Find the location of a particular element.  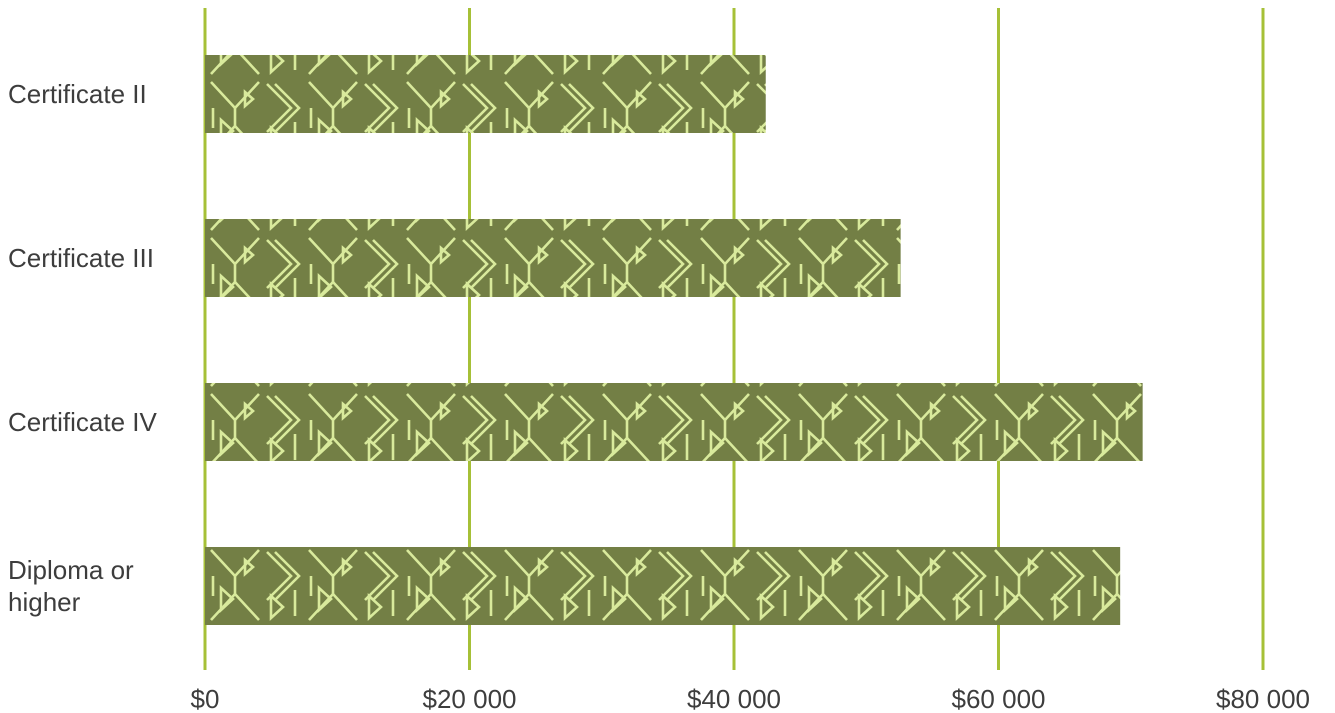

x-tick-label: $20 000 is located at coordinates (470, 698).